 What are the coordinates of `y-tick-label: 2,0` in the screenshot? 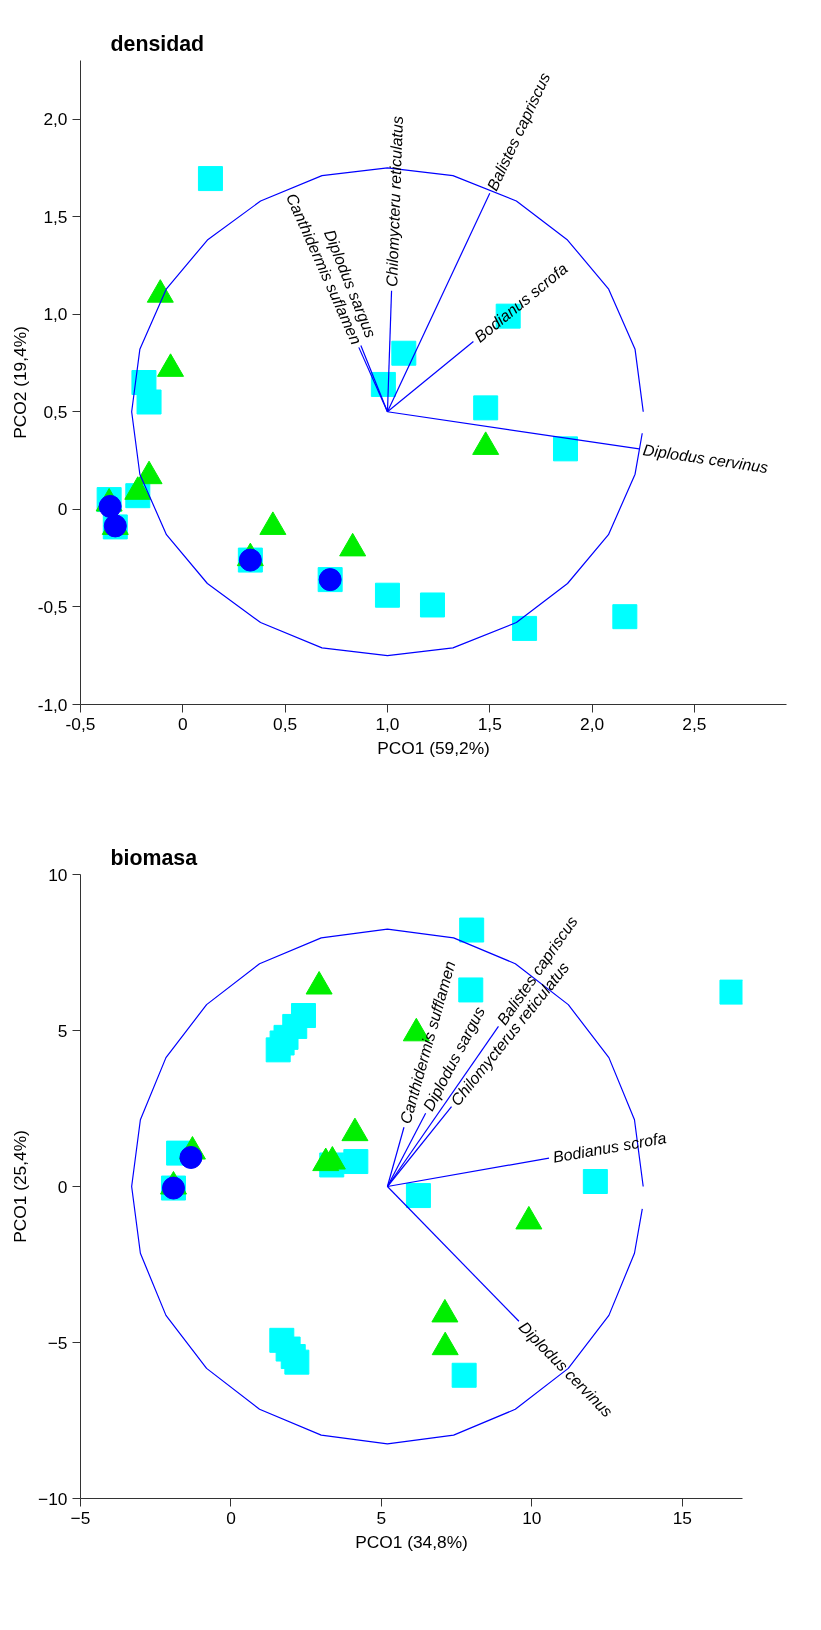 It's located at (55, 119).